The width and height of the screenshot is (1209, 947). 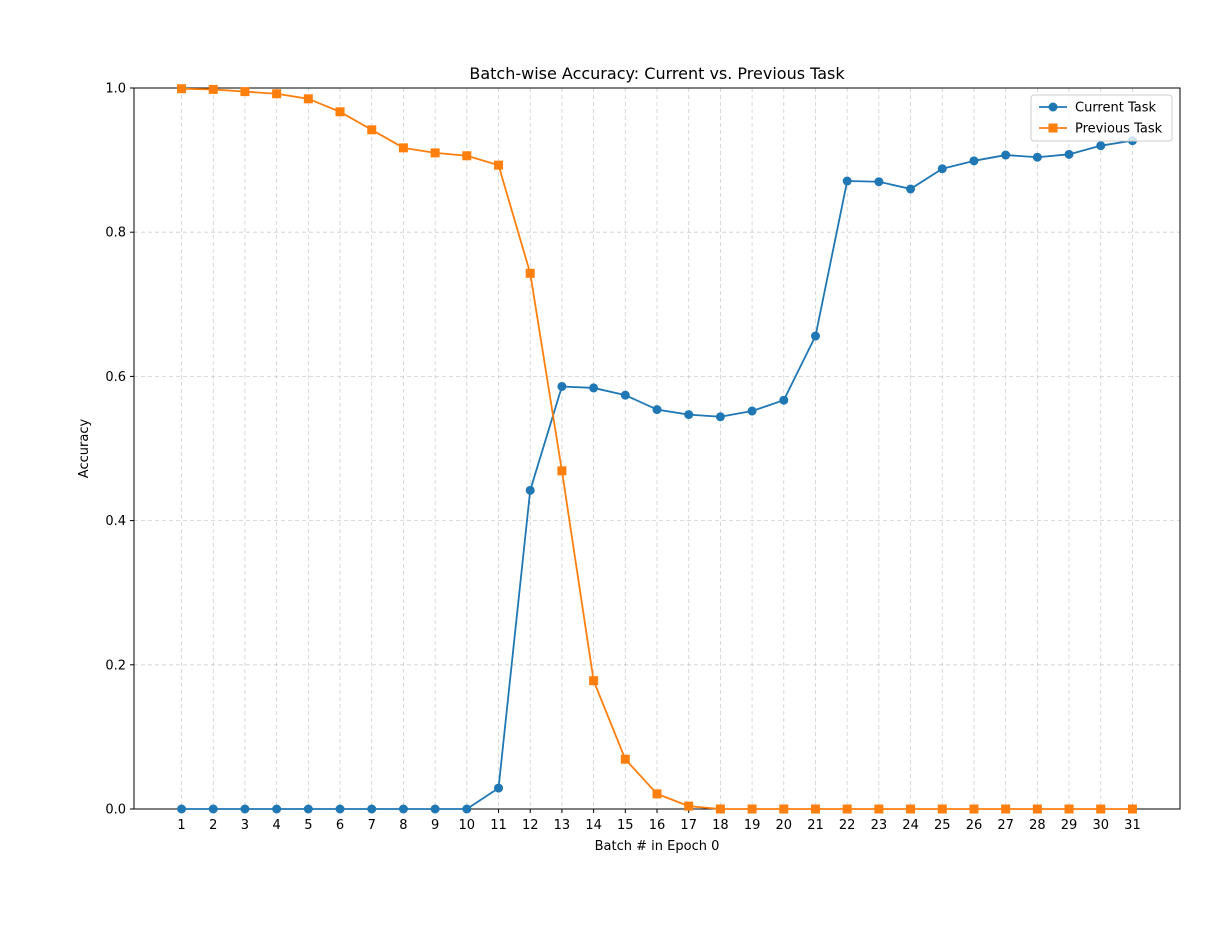 What do you see at coordinates (276, 825) in the screenshot?
I see `x-tick-label: 4` at bounding box center [276, 825].